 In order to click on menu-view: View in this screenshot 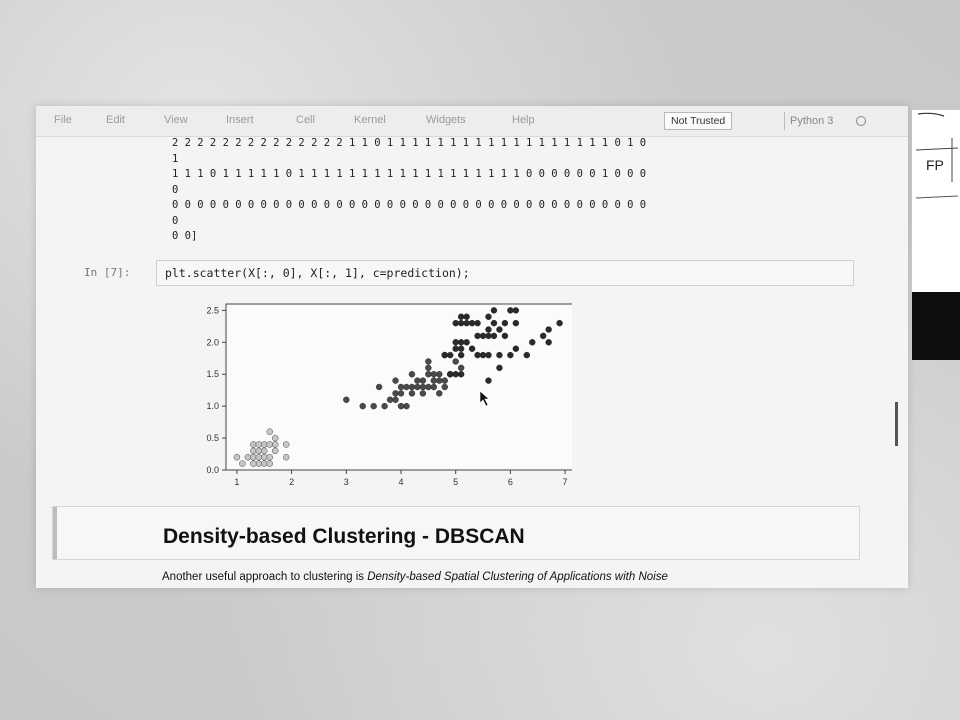, I will do `click(176, 120)`.